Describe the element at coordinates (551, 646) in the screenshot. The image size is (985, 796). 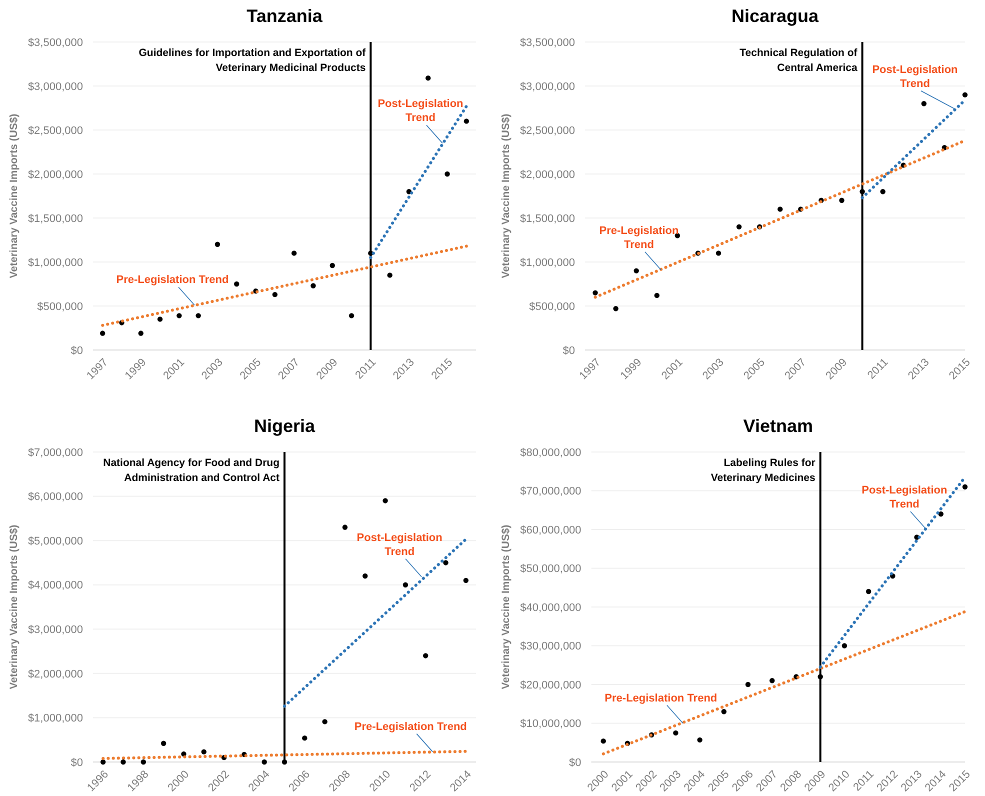
I see `y-tick-label: $30,000,000` at that location.